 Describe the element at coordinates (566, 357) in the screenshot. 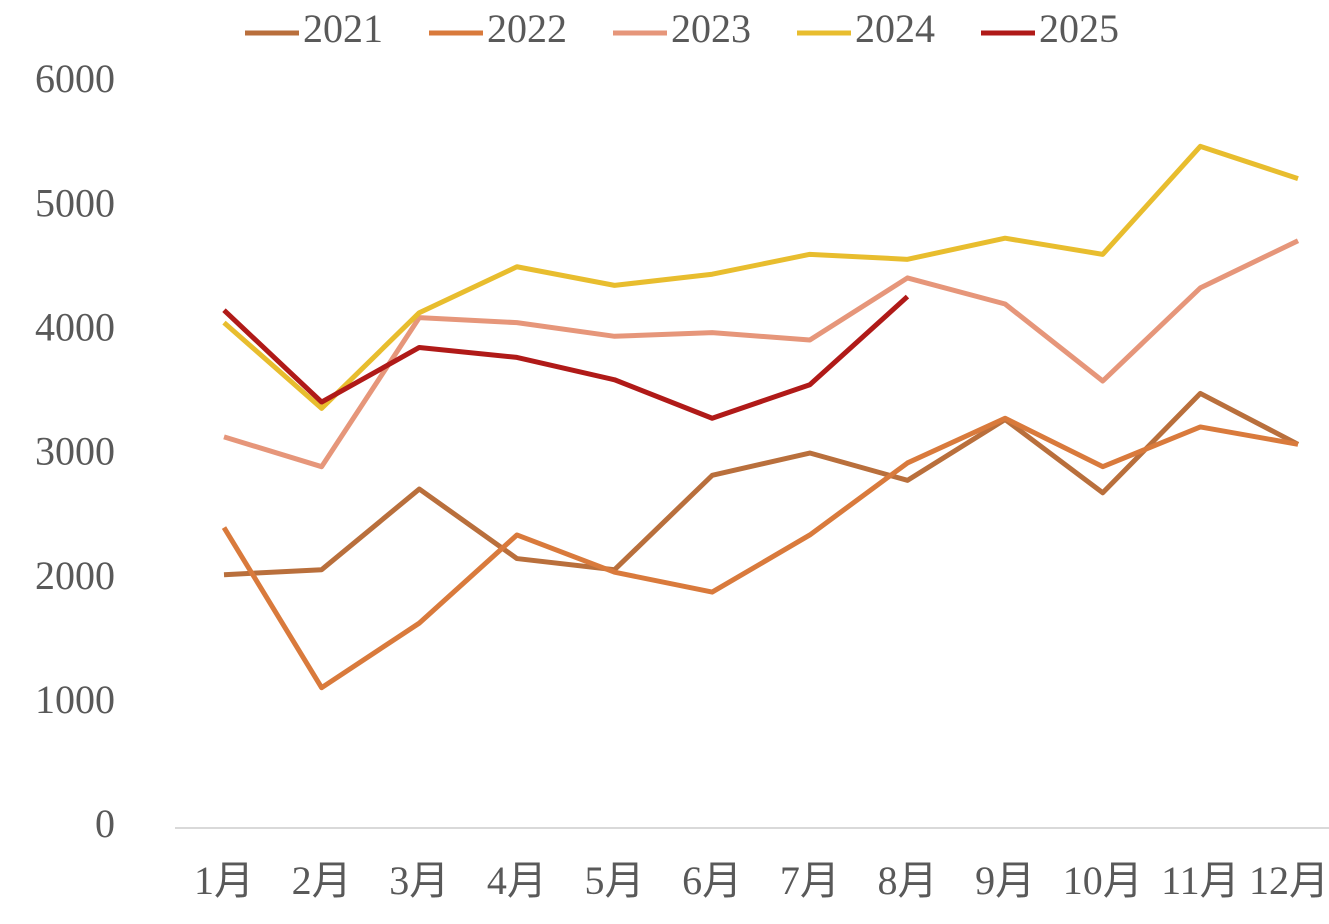

I see `series-line` at that location.